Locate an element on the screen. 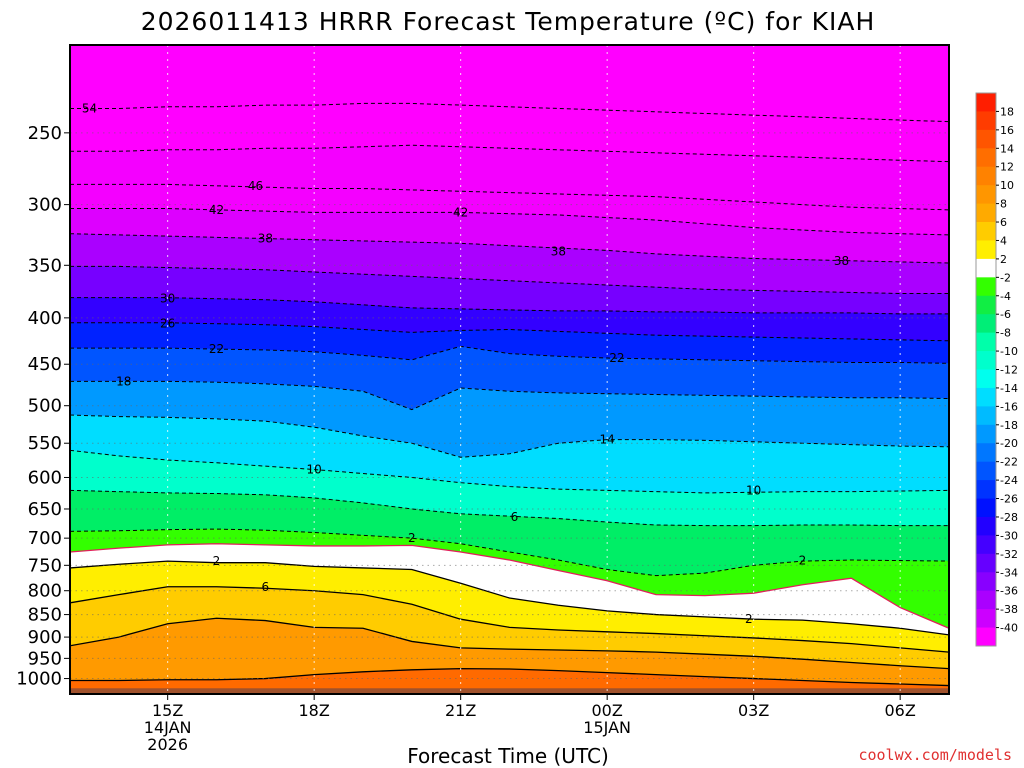  colorbar-label: -4 is located at coordinates (1005, 296).